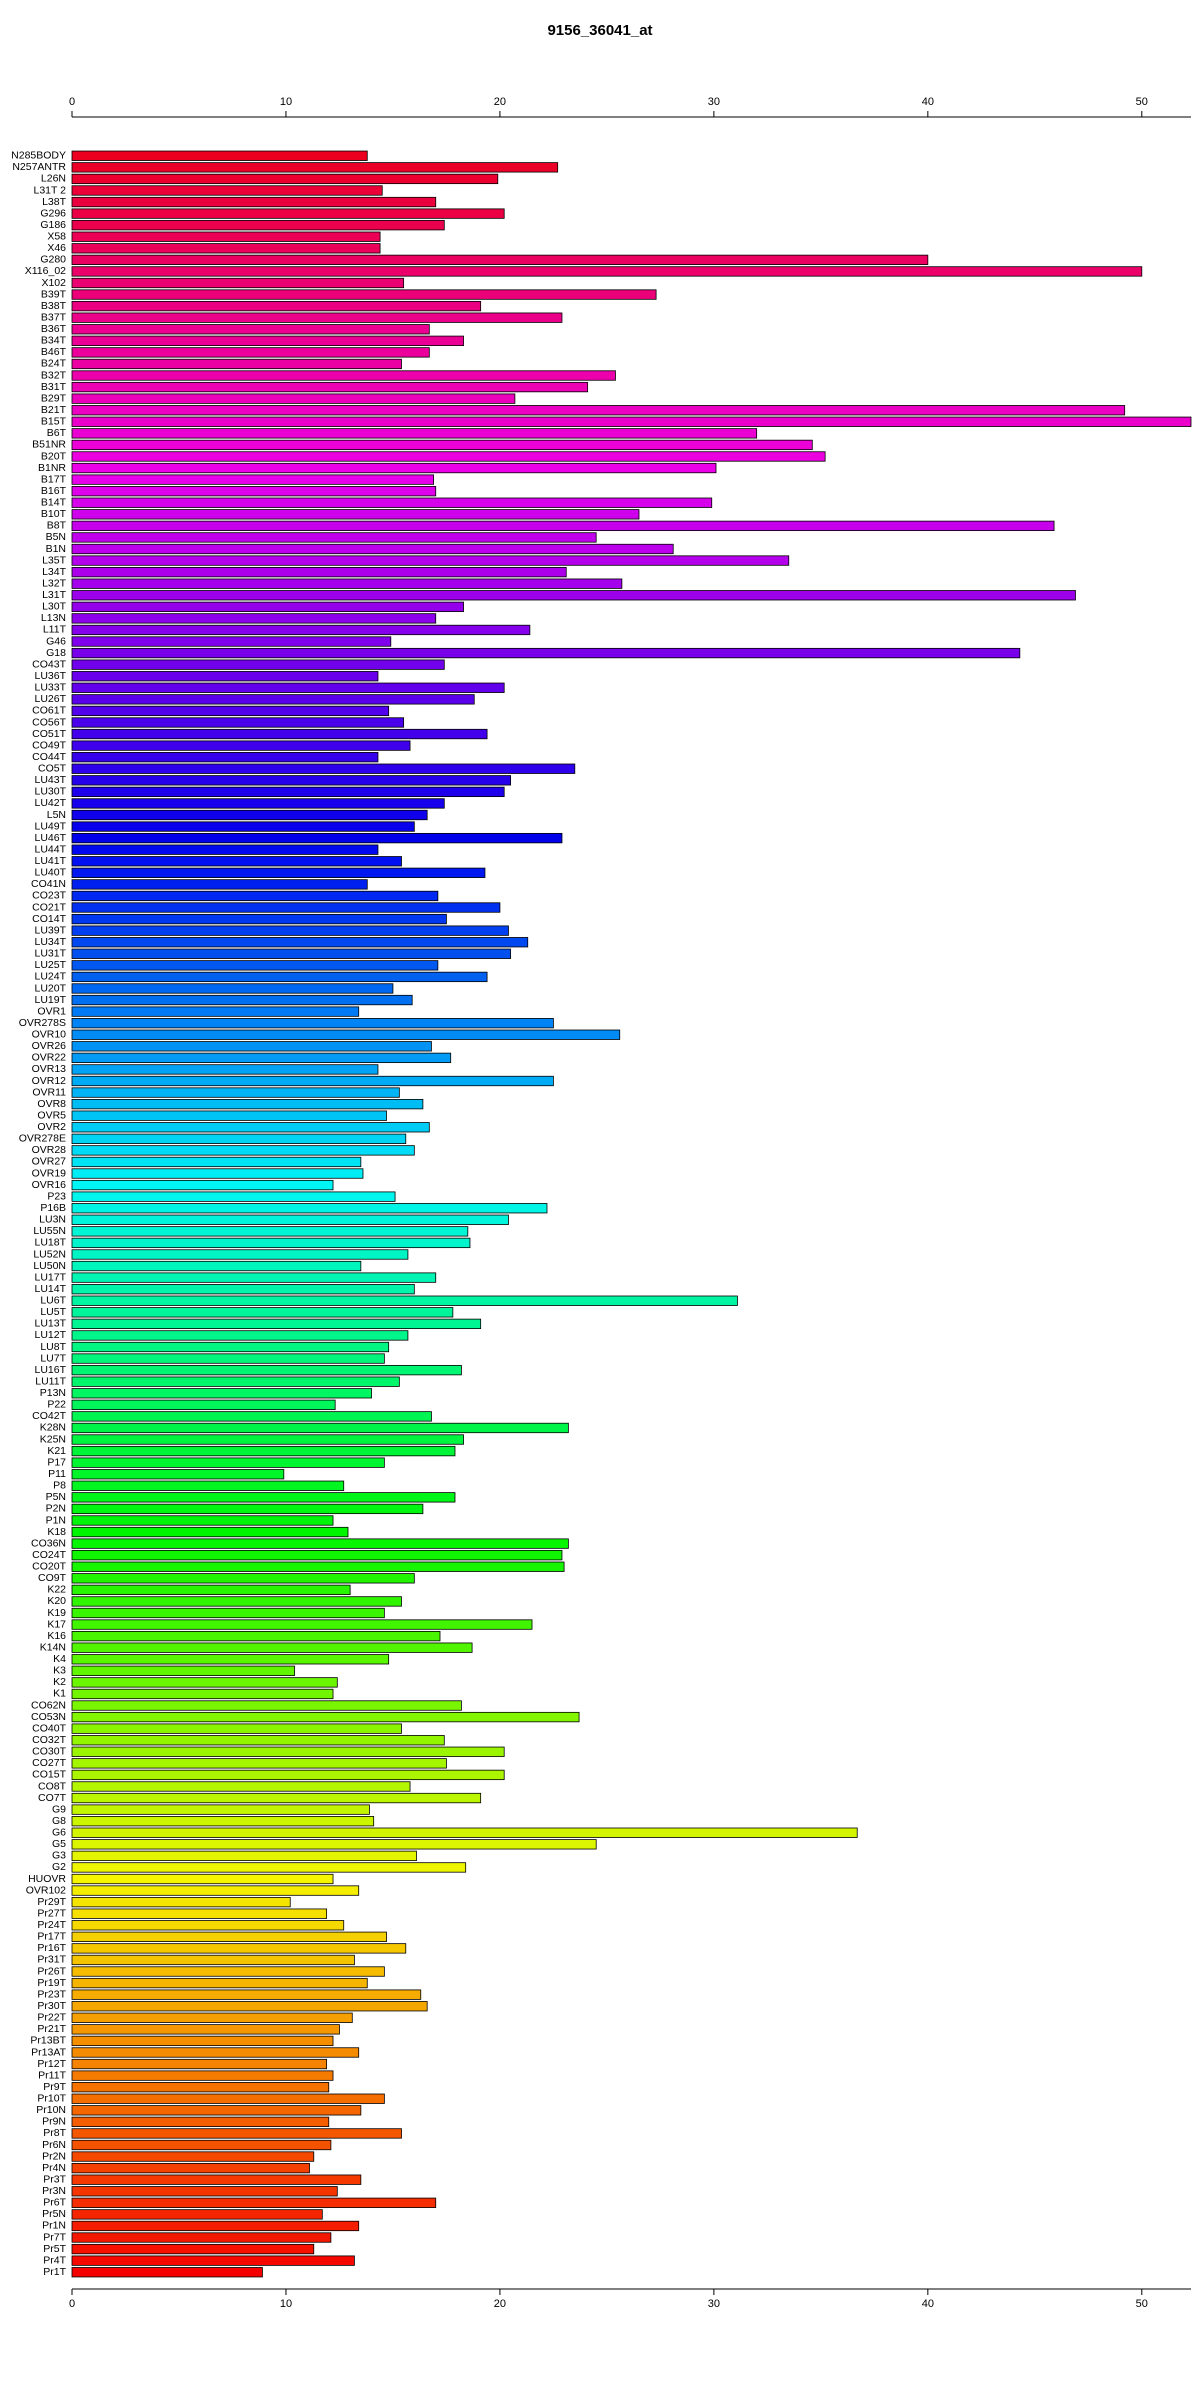  What do you see at coordinates (49, 1185) in the screenshot?
I see `y-category-label: OVR16` at bounding box center [49, 1185].